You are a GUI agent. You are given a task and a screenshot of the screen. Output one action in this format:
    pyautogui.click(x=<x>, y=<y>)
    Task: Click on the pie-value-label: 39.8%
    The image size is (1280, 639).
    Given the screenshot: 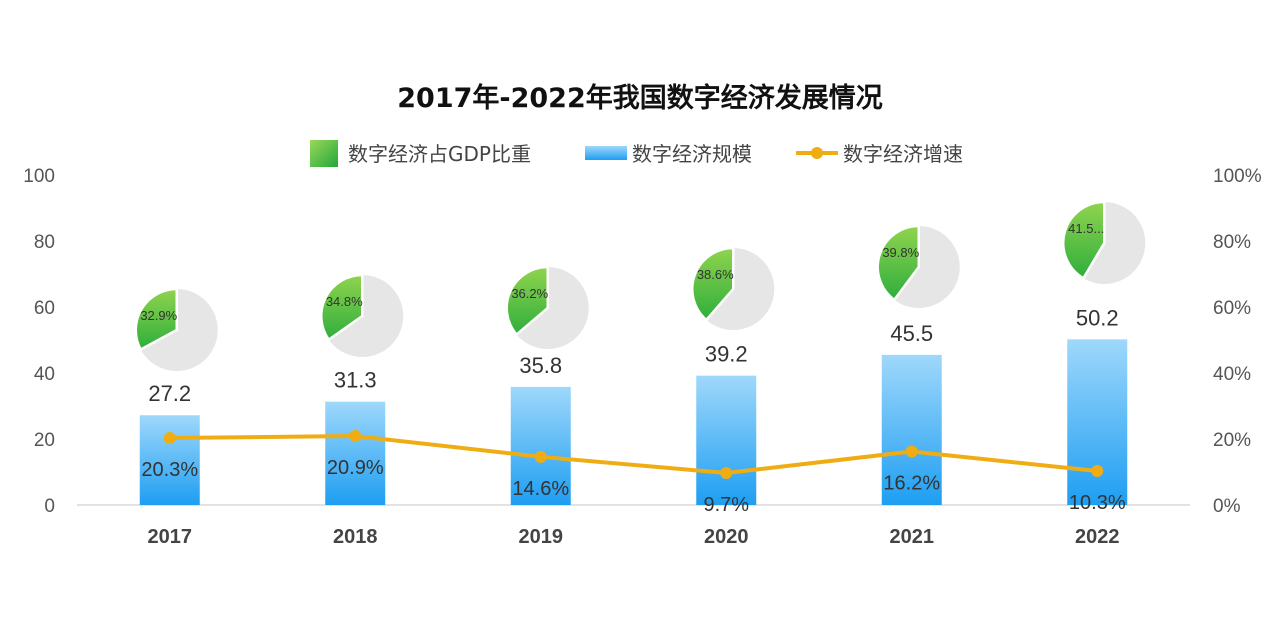 What is the action you would take?
    pyautogui.click(x=900, y=252)
    